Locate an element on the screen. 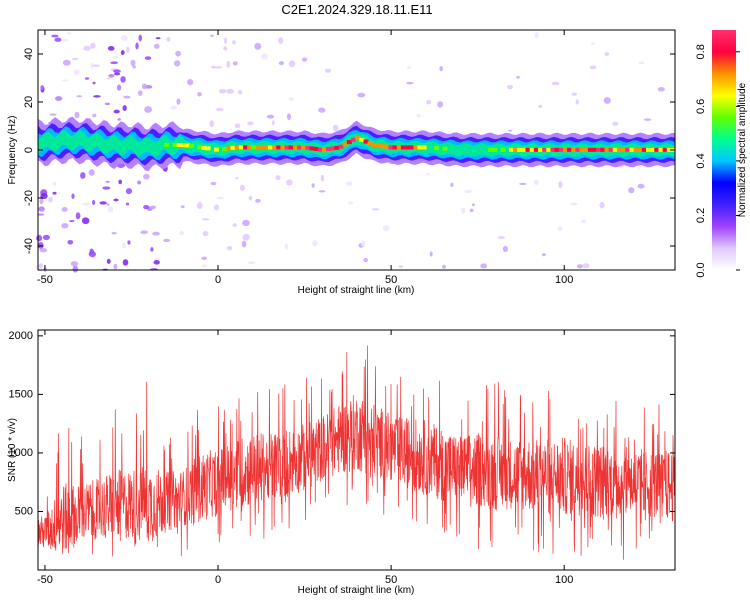 The height and width of the screenshot is (600, 750). x-tick-label: 50 is located at coordinates (391, 580).